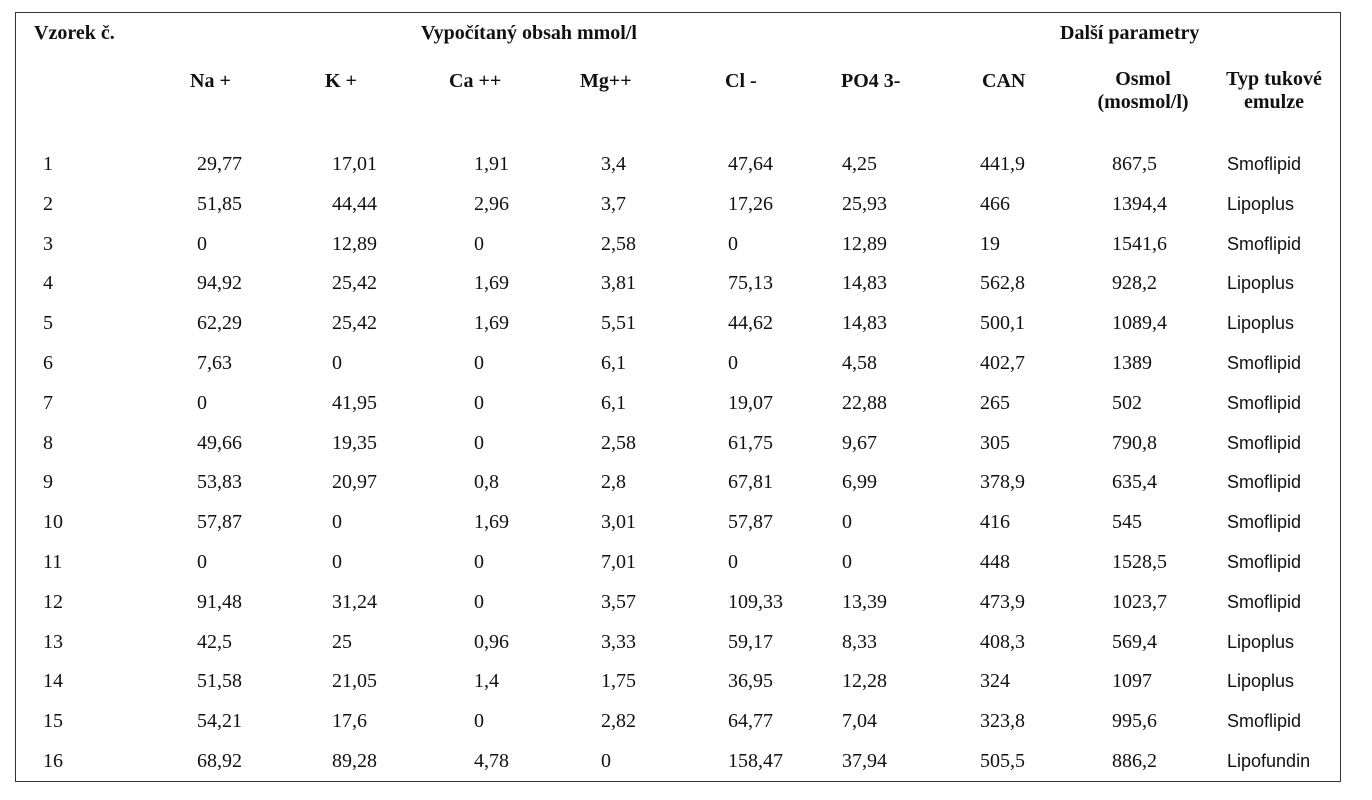 The image size is (1372, 800). Describe the element at coordinates (618, 721) in the screenshot. I see `cell-mg-value: 2,82` at that location.